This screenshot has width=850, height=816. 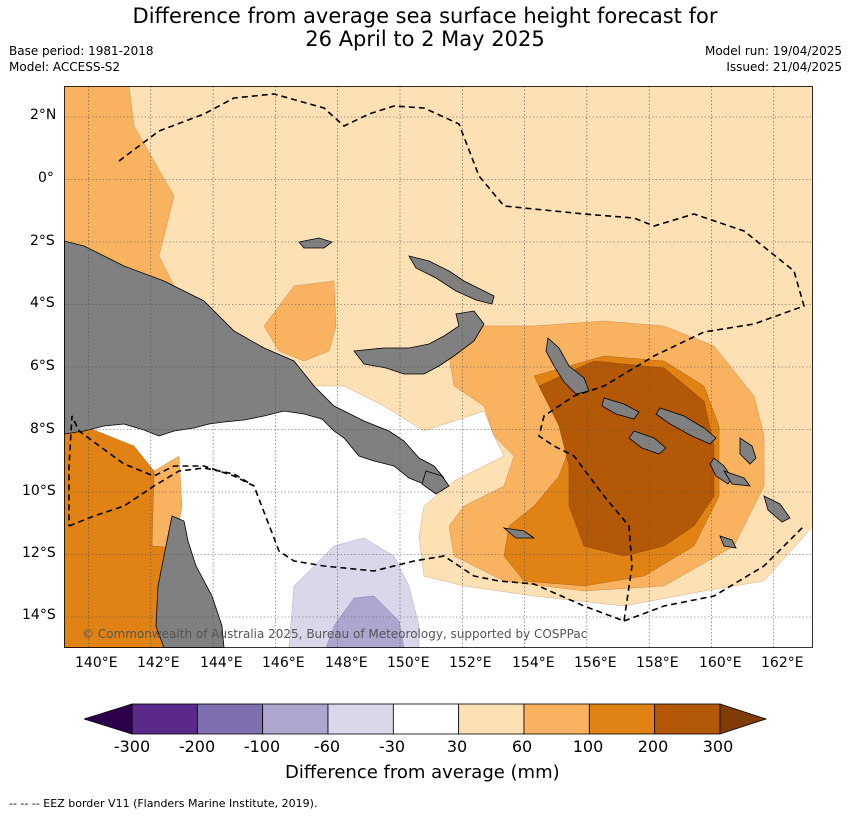 I want to click on lat-label: 2°N, so click(x=43, y=115).